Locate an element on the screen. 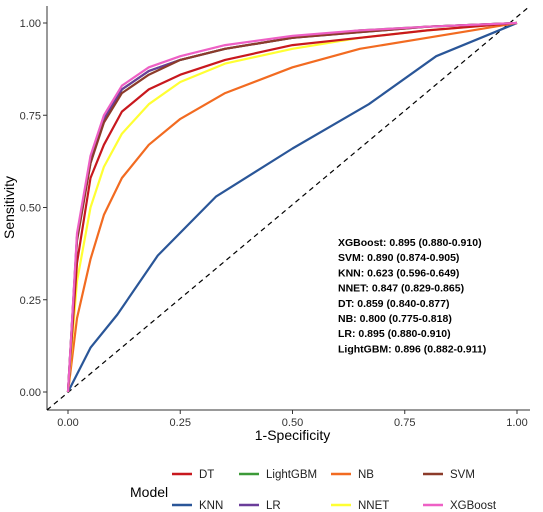  x-tick-label: 0.25 is located at coordinates (180, 423).